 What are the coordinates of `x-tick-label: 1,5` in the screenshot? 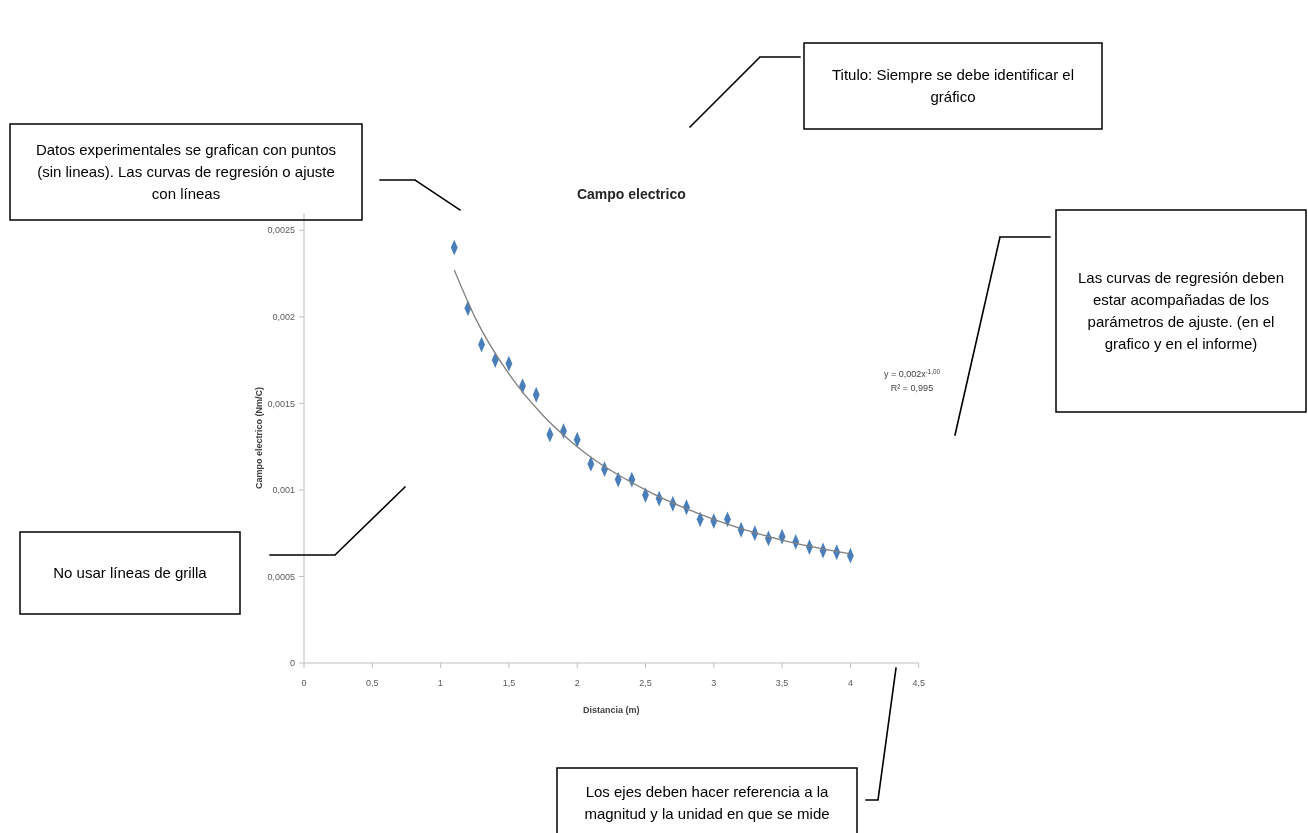 It's located at (509, 683).